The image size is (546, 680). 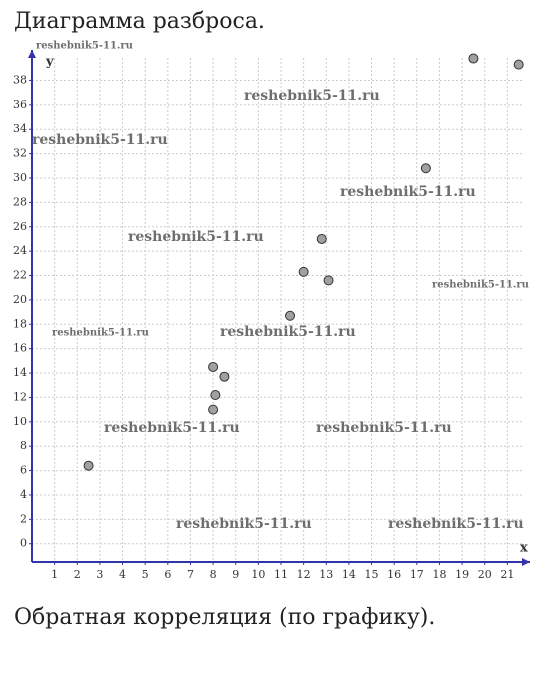 What do you see at coordinates (20, 299) in the screenshot?
I see `y-tick-label: 20` at bounding box center [20, 299].